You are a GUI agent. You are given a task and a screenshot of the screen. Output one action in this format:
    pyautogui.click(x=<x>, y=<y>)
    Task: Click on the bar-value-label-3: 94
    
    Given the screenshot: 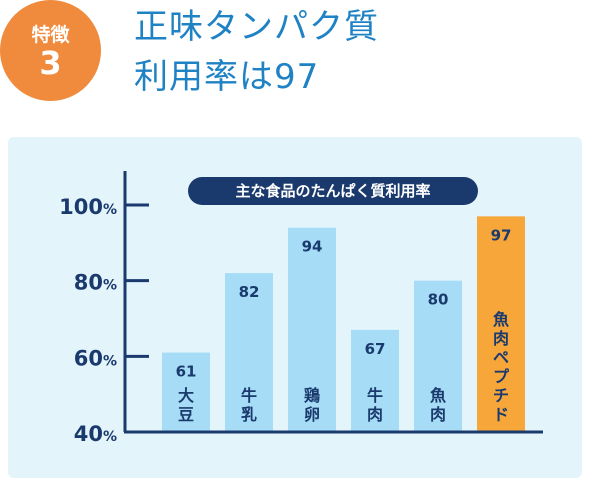 What is the action you would take?
    pyautogui.click(x=312, y=247)
    